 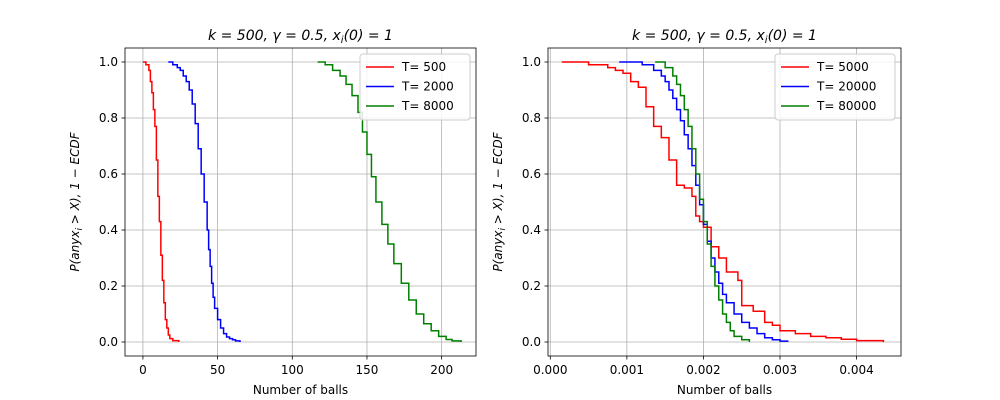 What do you see at coordinates (846, 106) in the screenshot?
I see `legend-label: T= 80000` at bounding box center [846, 106].